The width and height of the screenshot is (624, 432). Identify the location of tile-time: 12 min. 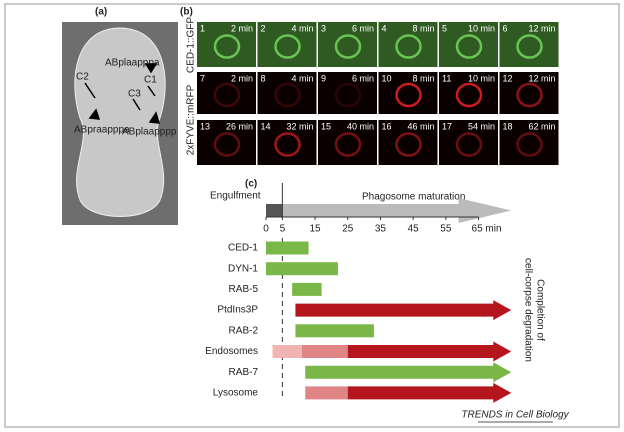
(541, 28).